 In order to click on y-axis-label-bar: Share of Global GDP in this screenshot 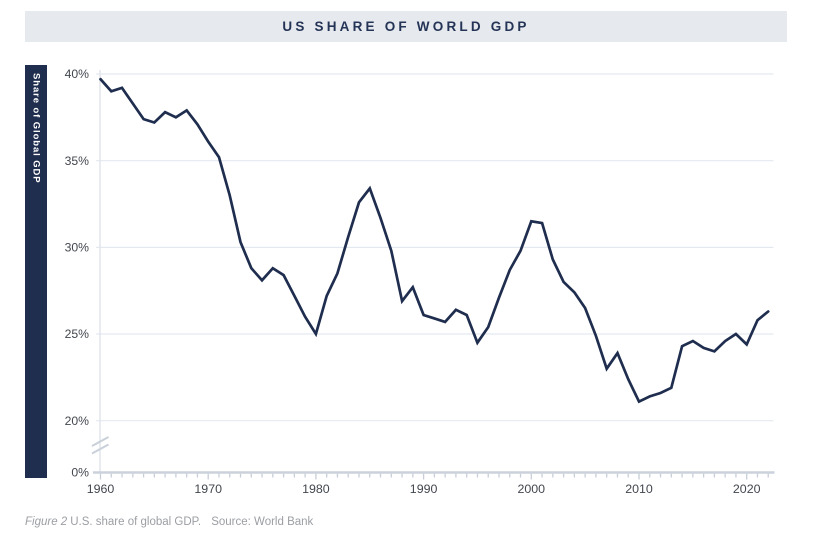, I will do `click(36, 271)`.